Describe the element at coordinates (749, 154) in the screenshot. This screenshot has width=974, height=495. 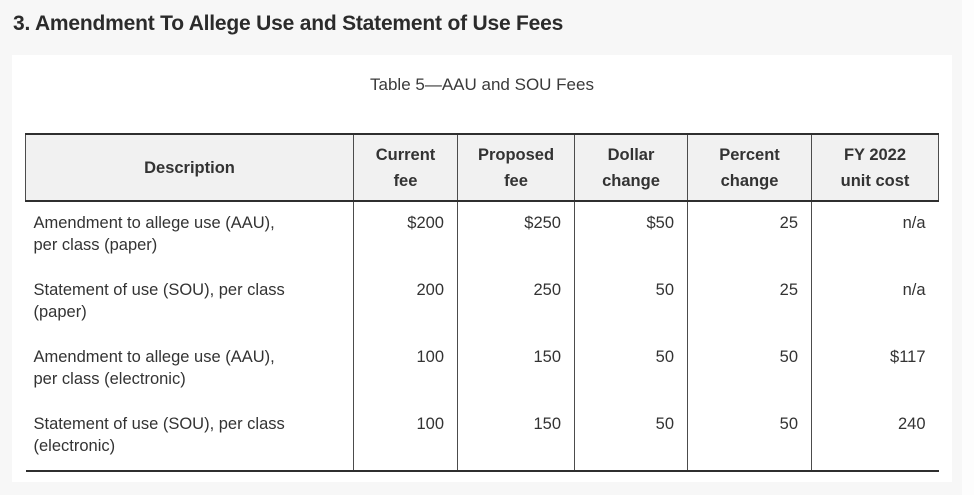
I see `col-header-text: Percent` at that location.